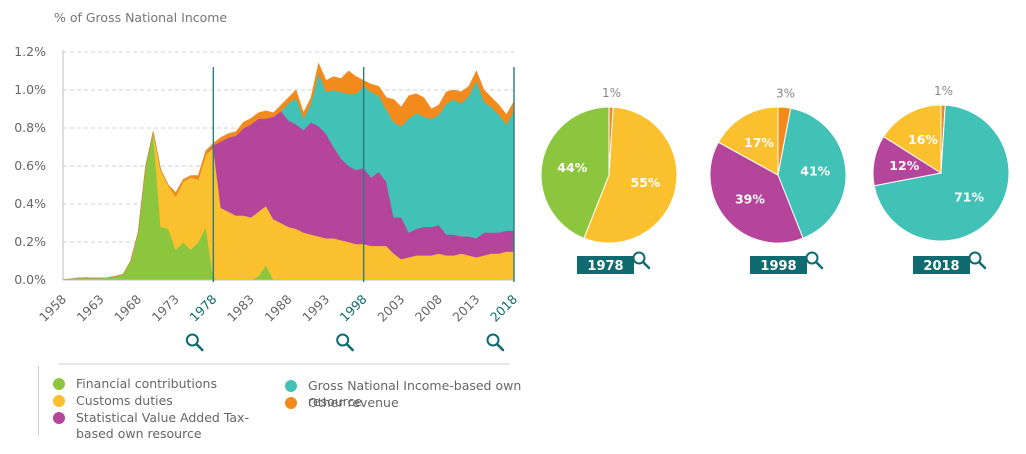 This screenshot has width=1026, height=454. What do you see at coordinates (278, 307) in the screenshot?
I see `x-tick-label: 1988` at bounding box center [278, 307].